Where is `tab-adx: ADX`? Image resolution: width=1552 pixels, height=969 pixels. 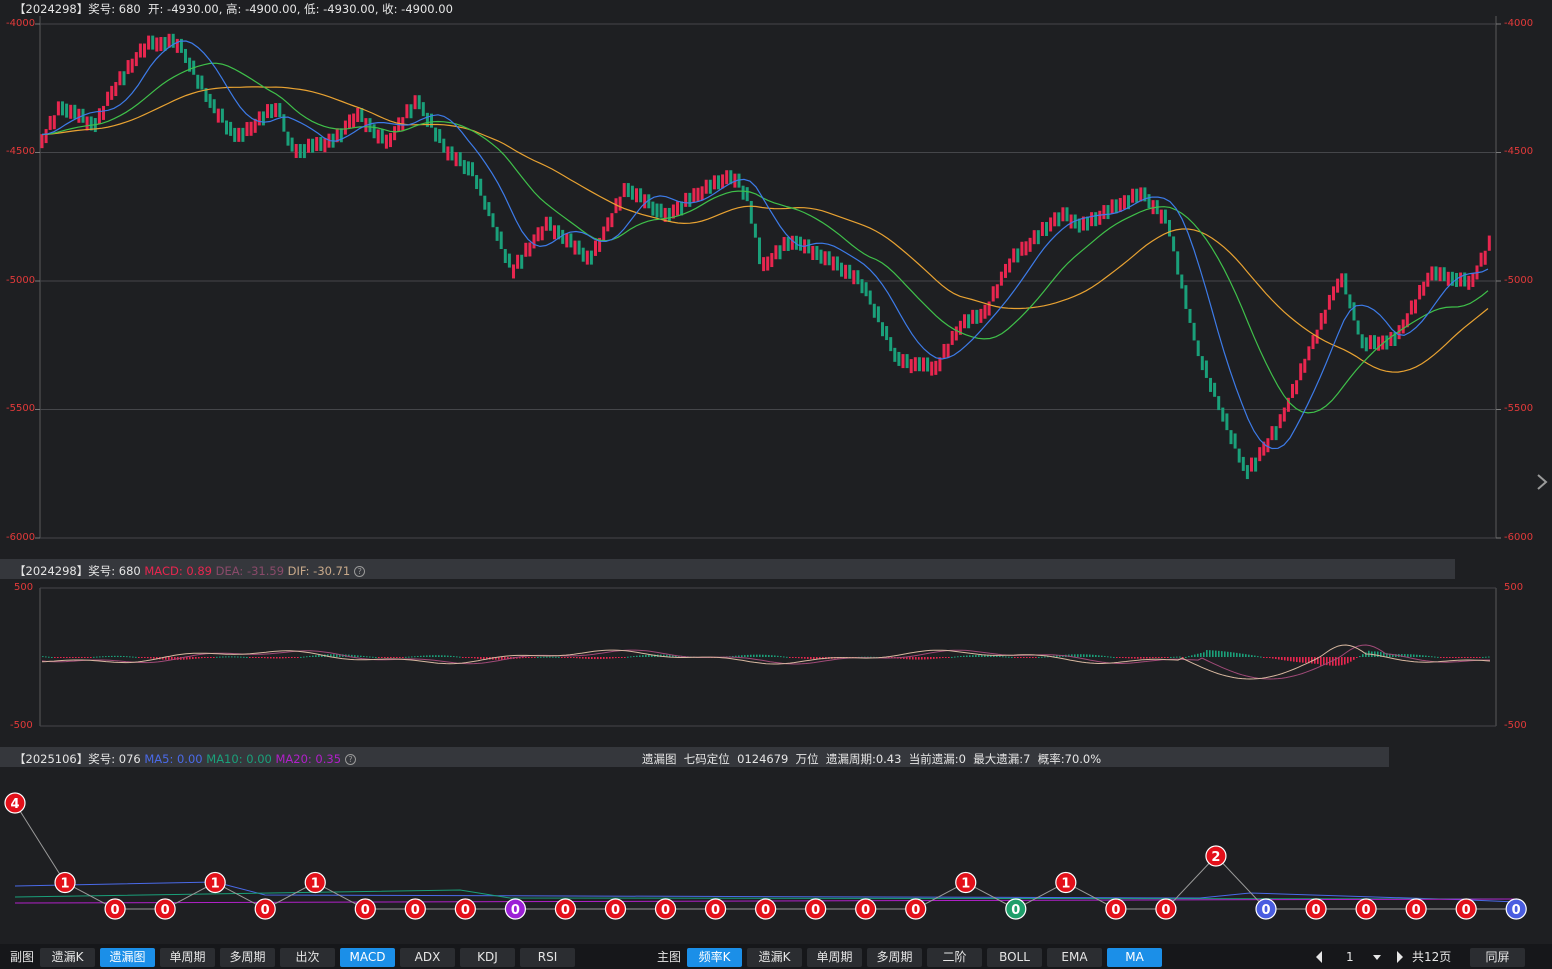 tab-adx: ADX is located at coordinates (427, 957).